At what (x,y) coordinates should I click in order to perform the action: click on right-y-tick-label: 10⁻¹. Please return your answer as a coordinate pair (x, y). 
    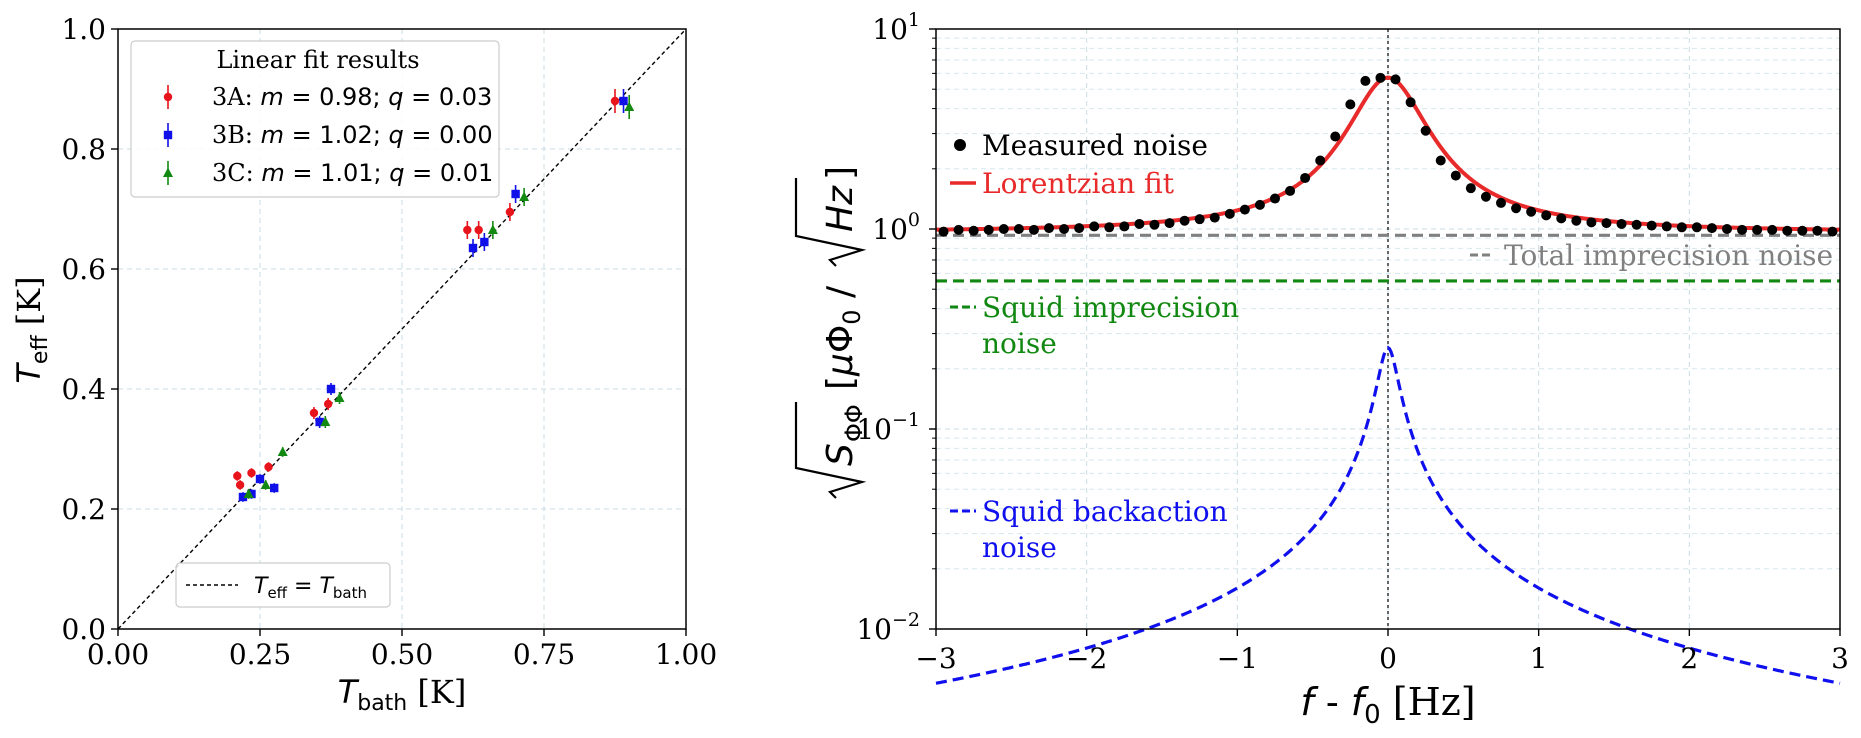
    Looking at the image, I should click on (888, 427).